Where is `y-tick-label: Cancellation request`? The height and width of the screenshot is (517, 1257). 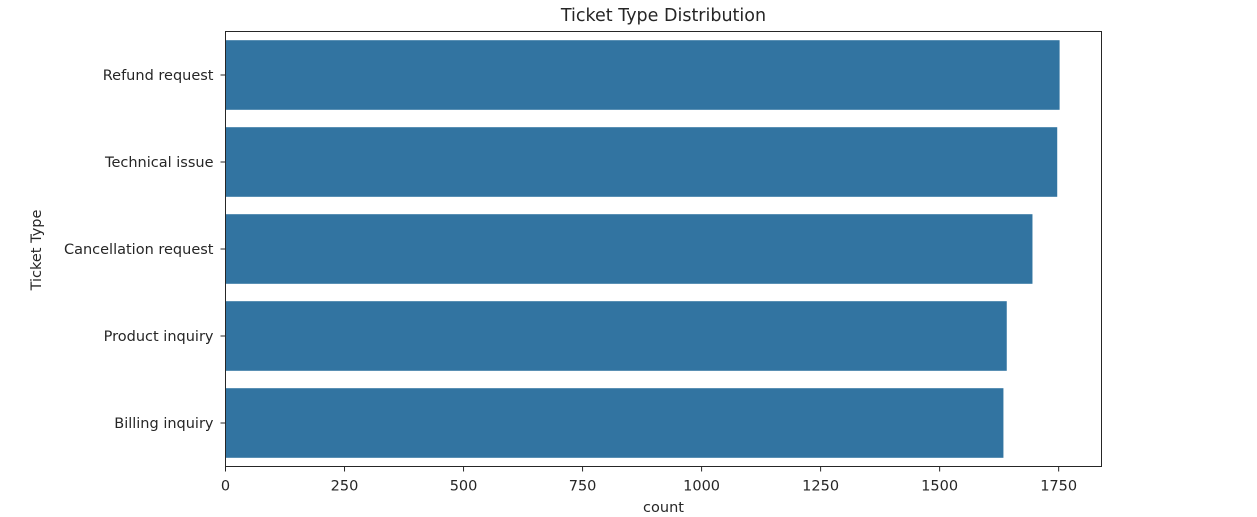 y-tick-label: Cancellation request is located at coordinates (139, 250).